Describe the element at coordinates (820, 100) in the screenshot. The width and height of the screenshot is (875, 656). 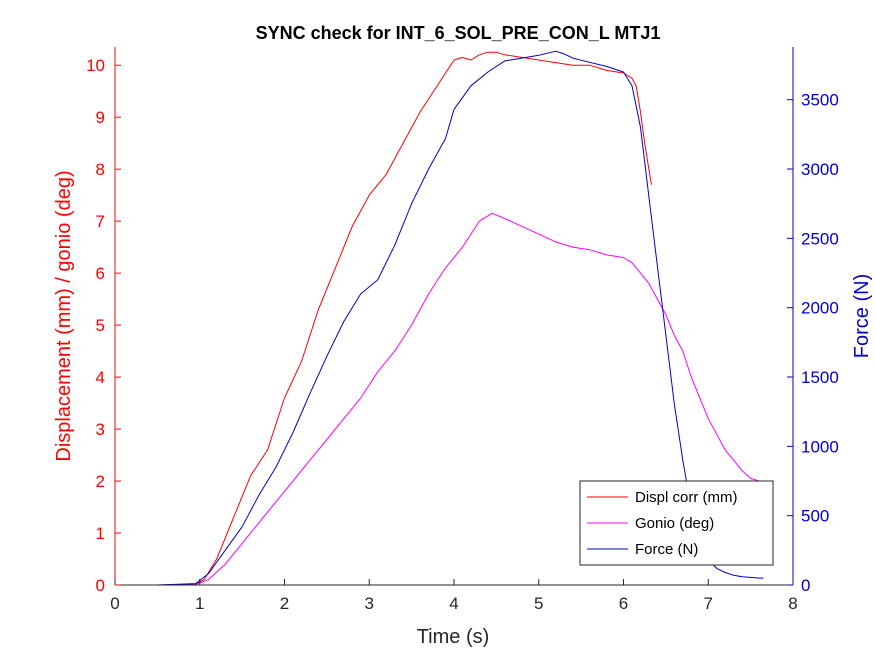
I see `y-right-tick-label-7: 3500` at that location.